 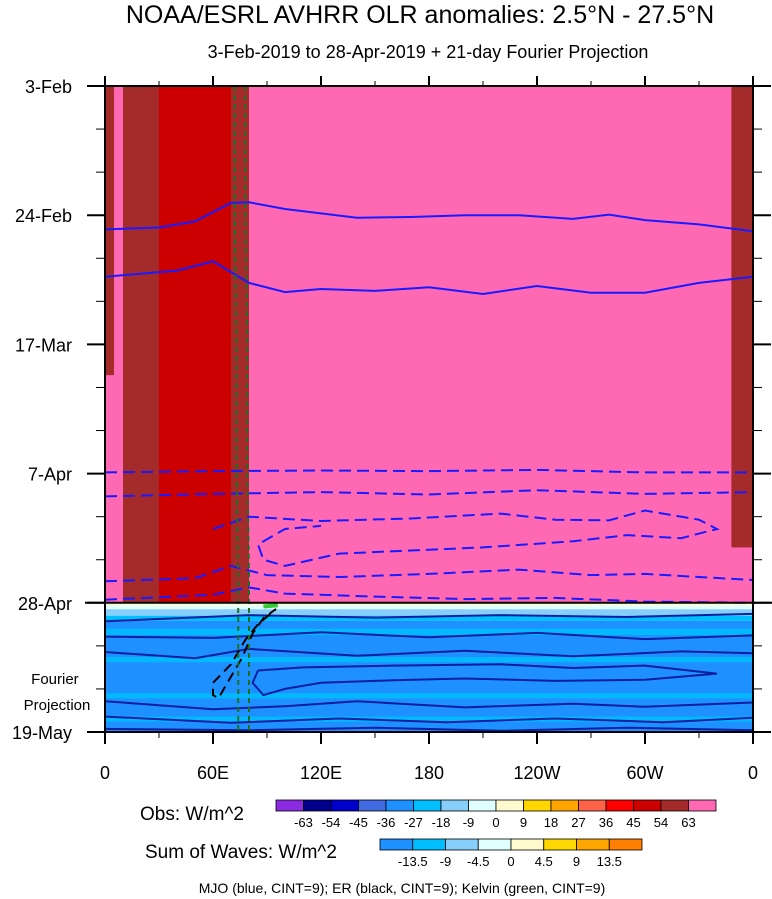 I want to click on obs-colorbar-label: Obs: W/m^2, so click(x=192, y=814).